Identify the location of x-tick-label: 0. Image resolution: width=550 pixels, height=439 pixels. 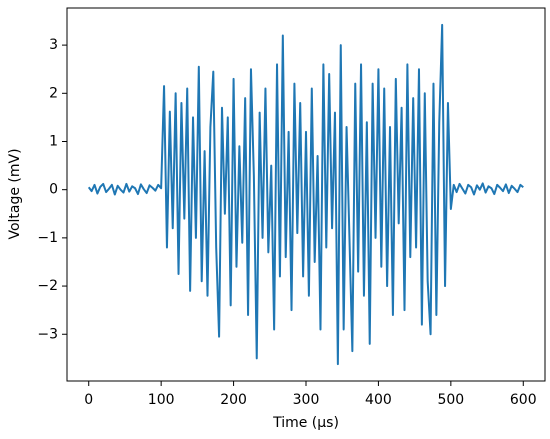
(88, 400).